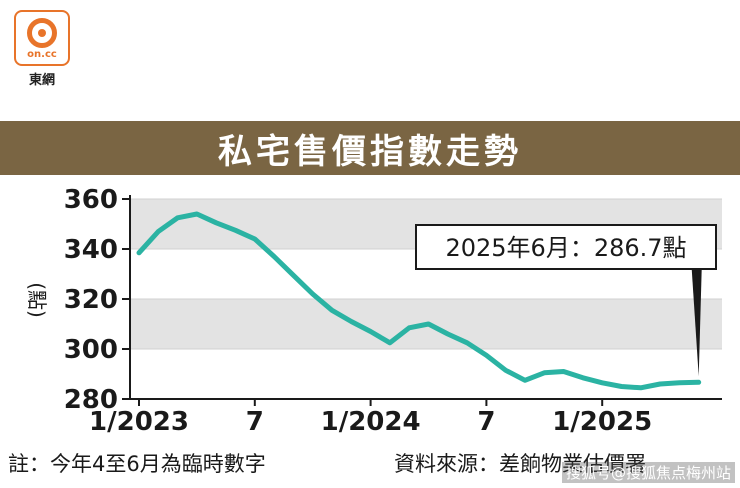 The image size is (740, 488). I want to click on logo-name: 東網, so click(41, 80).